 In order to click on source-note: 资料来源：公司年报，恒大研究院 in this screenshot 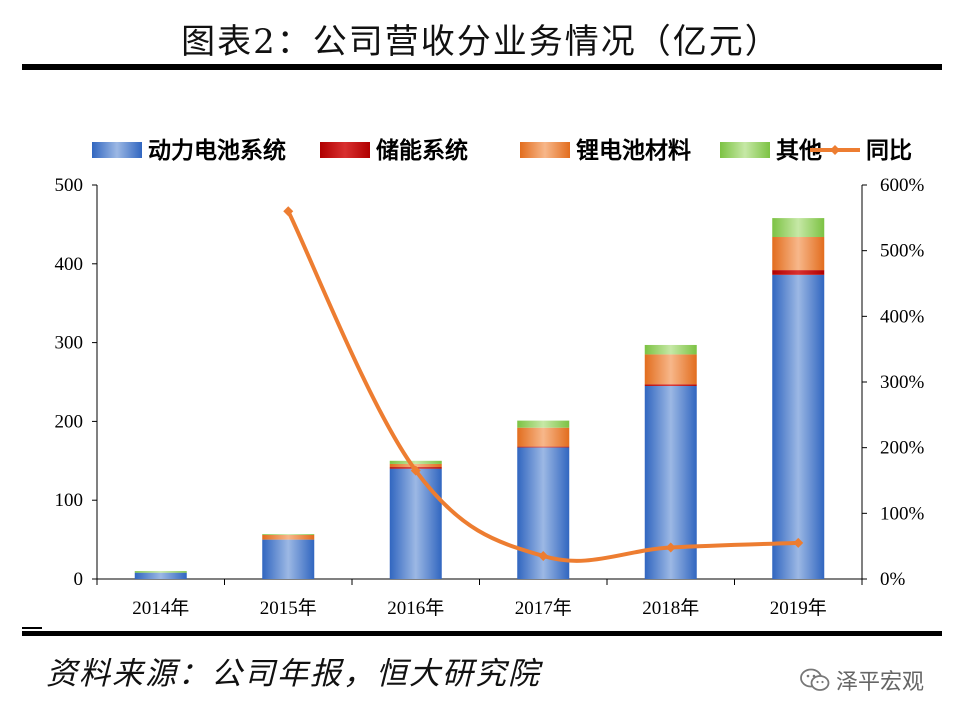, I will do `click(293, 674)`.